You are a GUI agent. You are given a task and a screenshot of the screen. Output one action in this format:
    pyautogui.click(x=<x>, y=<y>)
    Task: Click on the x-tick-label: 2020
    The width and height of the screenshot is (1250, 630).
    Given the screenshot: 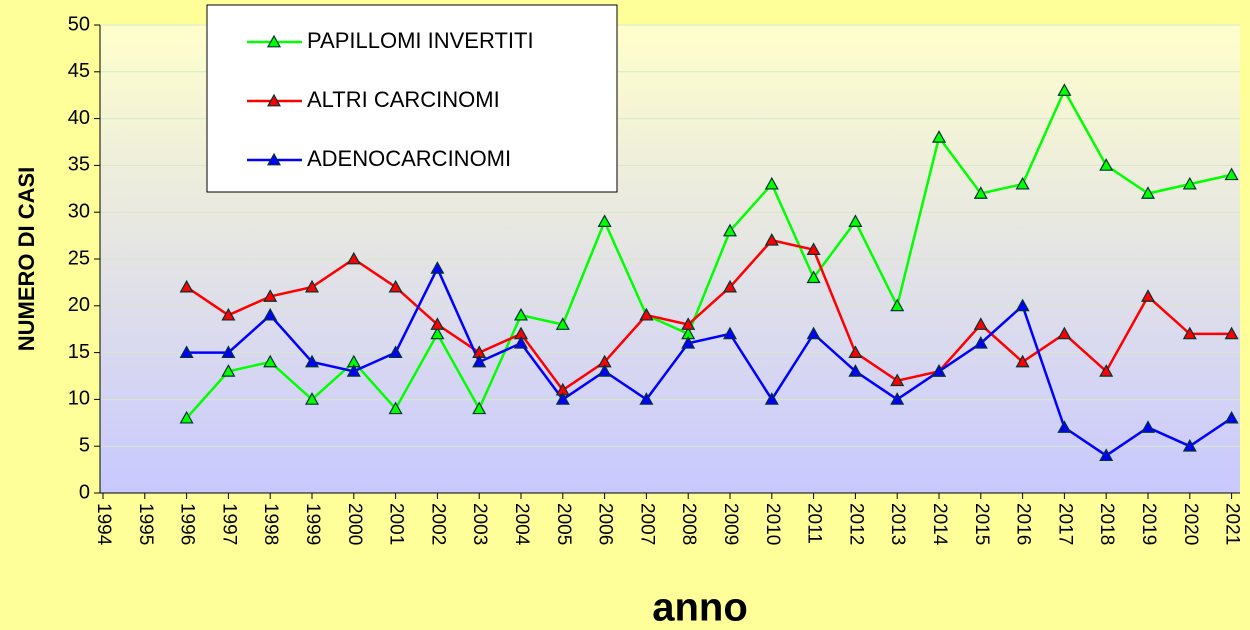 What is the action you would take?
    pyautogui.click(x=1190, y=524)
    